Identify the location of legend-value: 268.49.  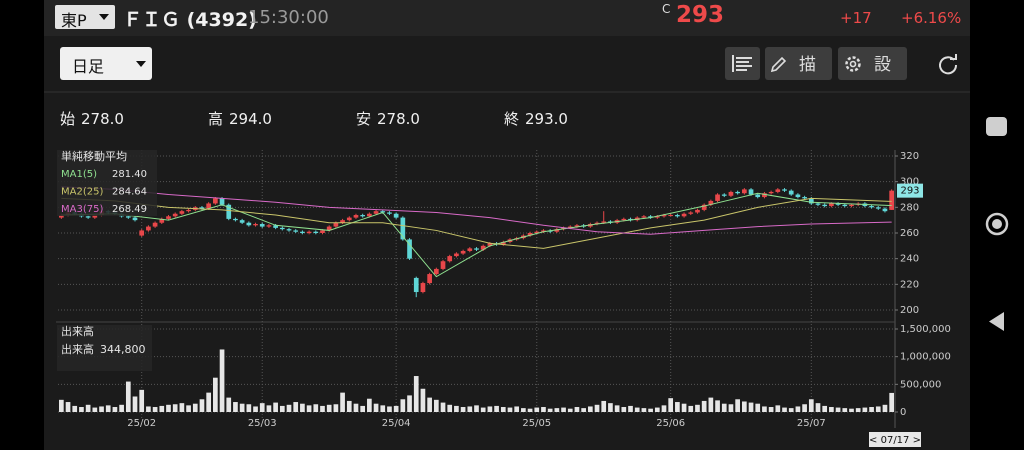
(129, 209).